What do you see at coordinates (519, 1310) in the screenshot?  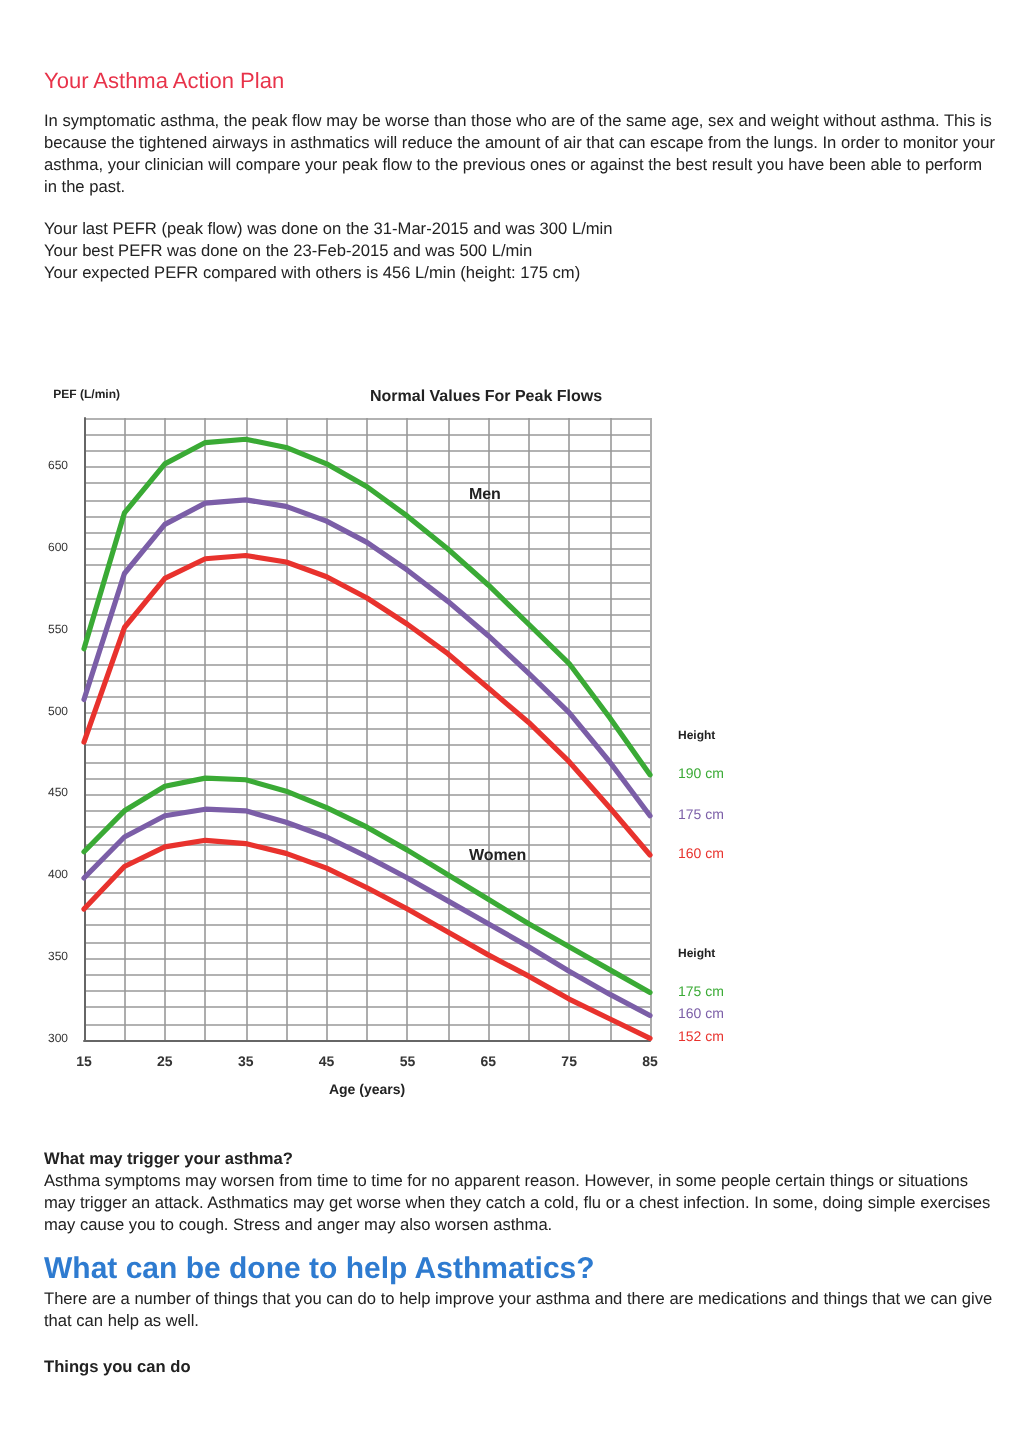 I see `text: There are a number of things that you can do to help improve your asthma and there are medications and things that we can give that can help as well.` at bounding box center [519, 1310].